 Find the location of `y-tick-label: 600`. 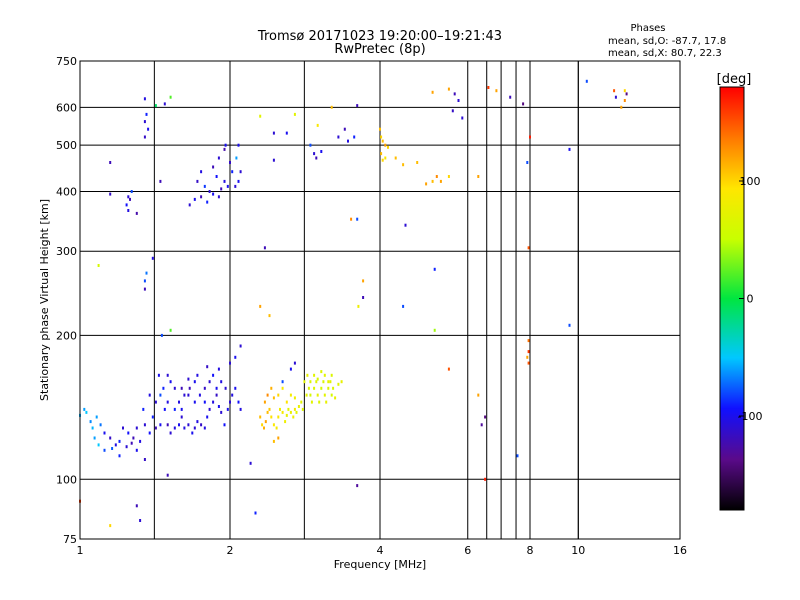

y-tick-label: 600 is located at coordinates (66, 107).